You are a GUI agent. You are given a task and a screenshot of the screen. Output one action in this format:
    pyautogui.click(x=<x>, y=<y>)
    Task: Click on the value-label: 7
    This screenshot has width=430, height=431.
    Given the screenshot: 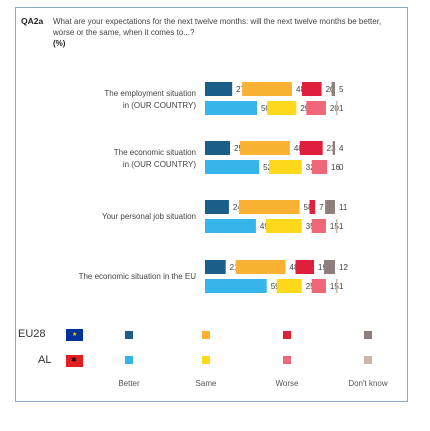 What is the action you would take?
    pyautogui.click(x=321, y=207)
    